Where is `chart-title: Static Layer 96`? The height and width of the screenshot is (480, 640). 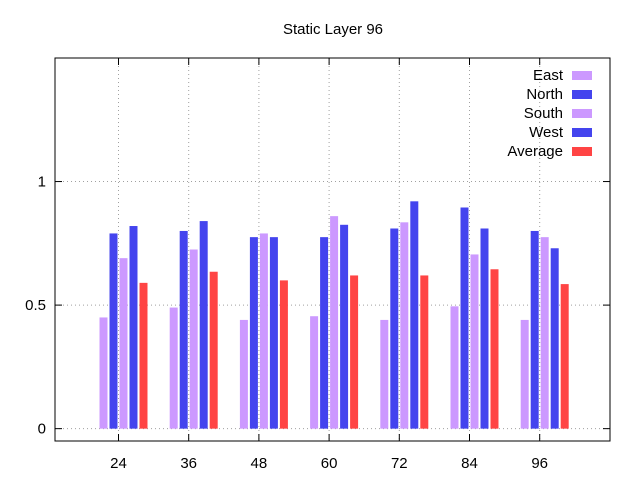 chart-title: Static Layer 96 is located at coordinates (333, 29).